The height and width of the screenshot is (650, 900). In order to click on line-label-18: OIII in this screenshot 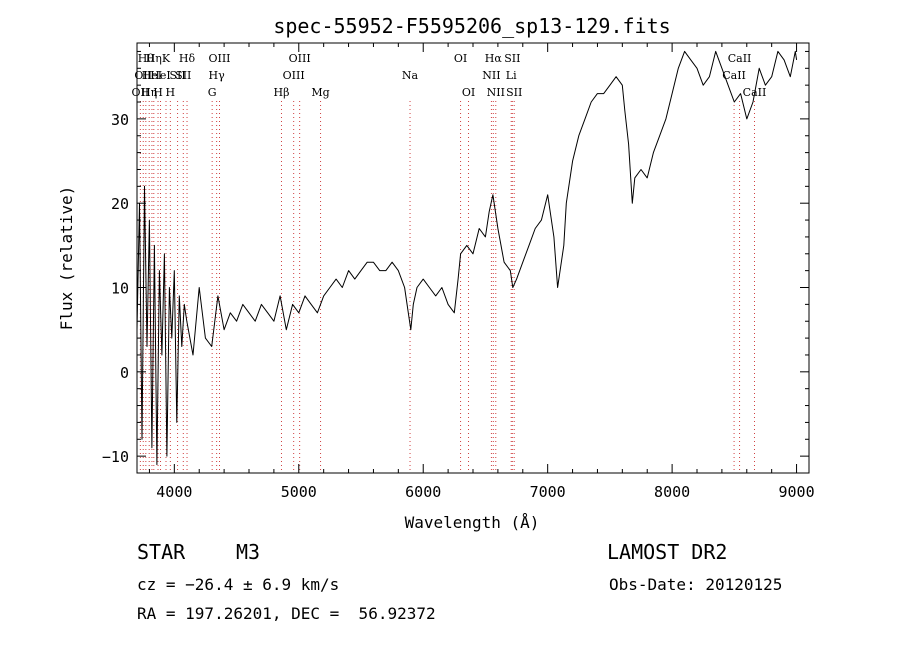, I will do `click(300, 58)`.